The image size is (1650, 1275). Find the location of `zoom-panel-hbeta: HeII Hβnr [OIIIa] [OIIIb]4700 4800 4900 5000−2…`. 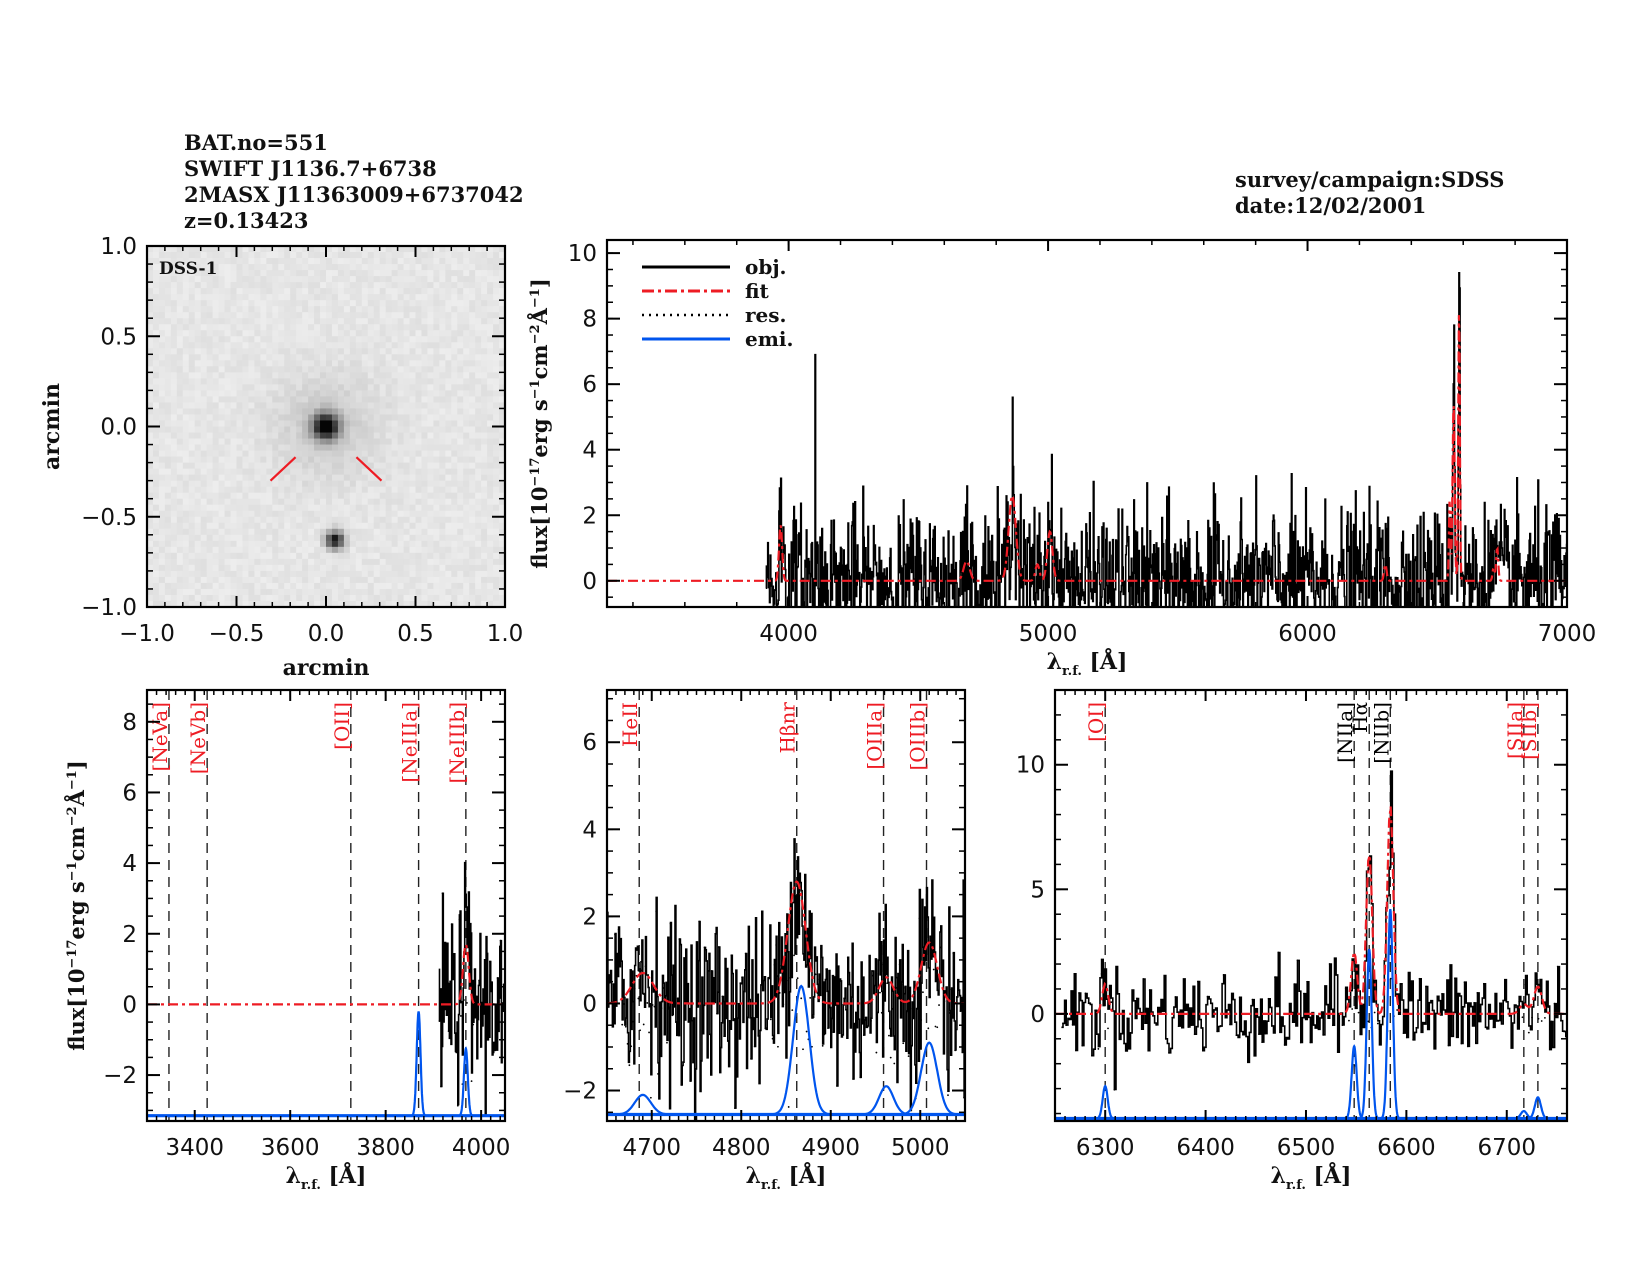

zoom-panel-hbeta: HeII Hβnr [OIIIa] [OIIIb]4700 4800 4900 5000−2… is located at coordinates (765, 940).